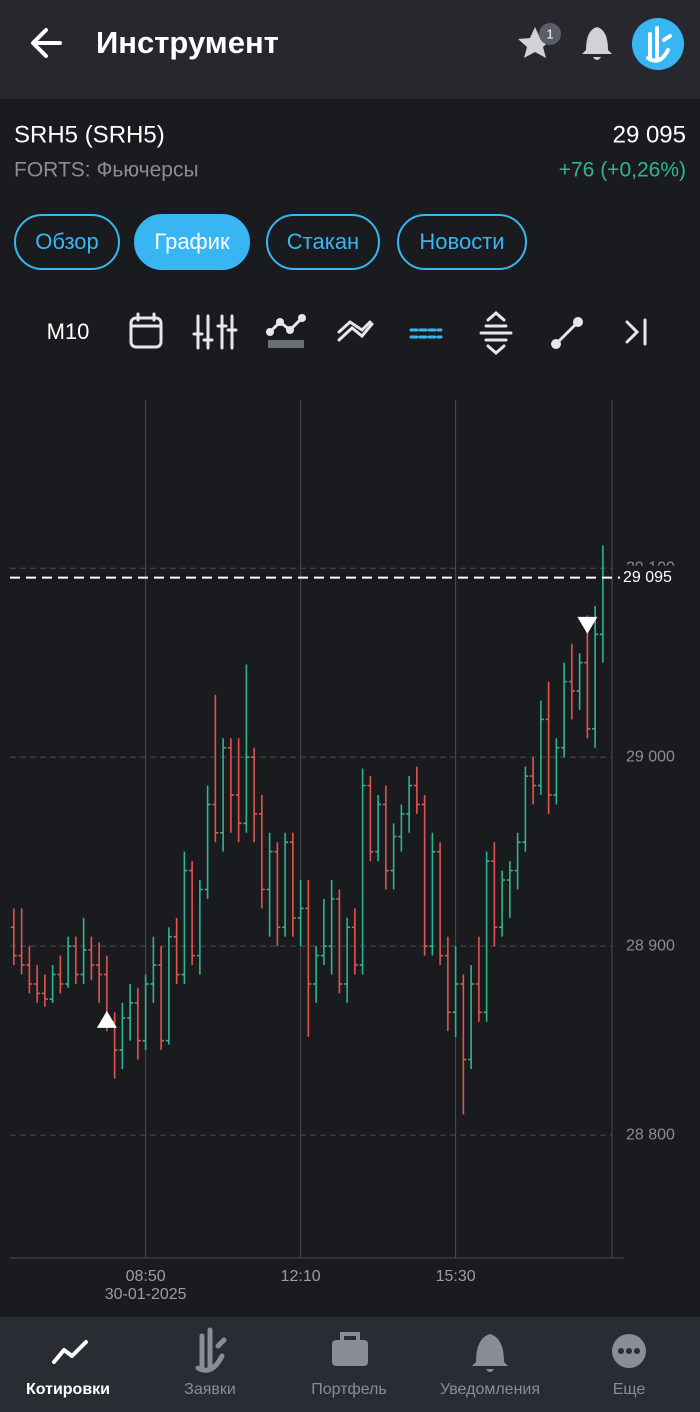 The image size is (700, 1412). I want to click on nav-icons, so click(349, 1350).